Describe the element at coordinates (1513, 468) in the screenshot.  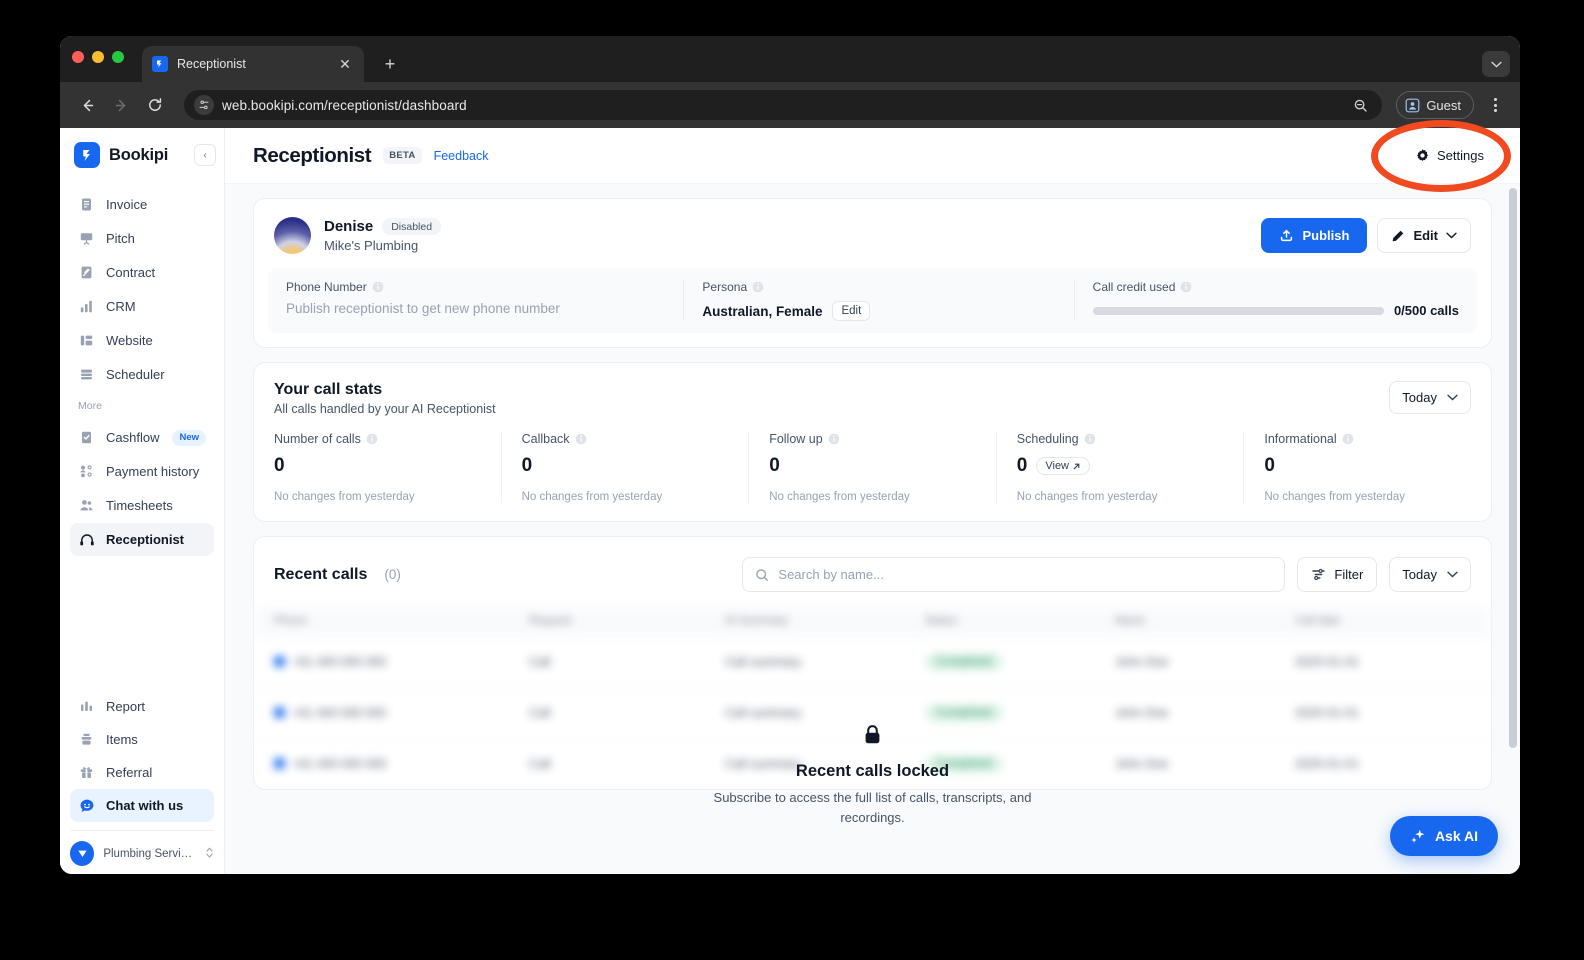
I see `scrollbar-thumb` at that location.